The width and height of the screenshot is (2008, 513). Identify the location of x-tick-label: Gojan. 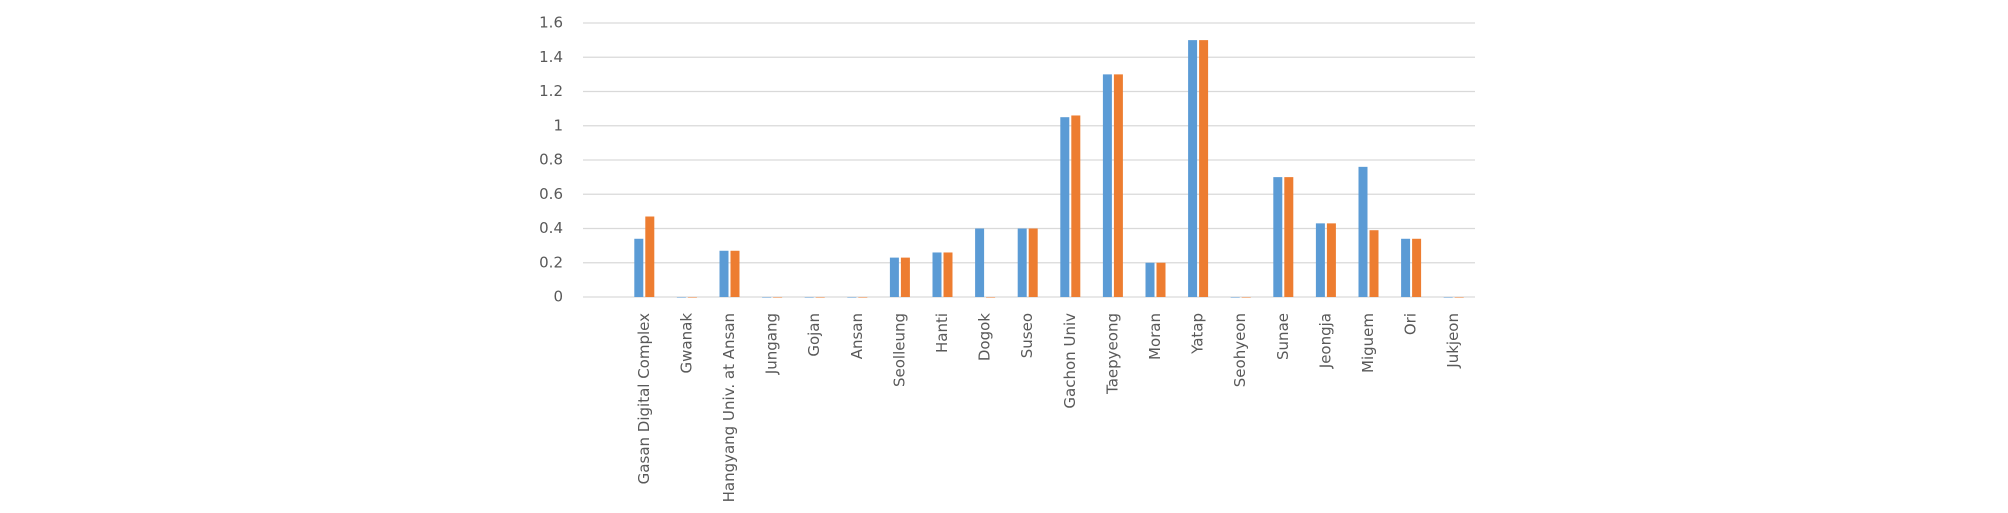
(814, 335).